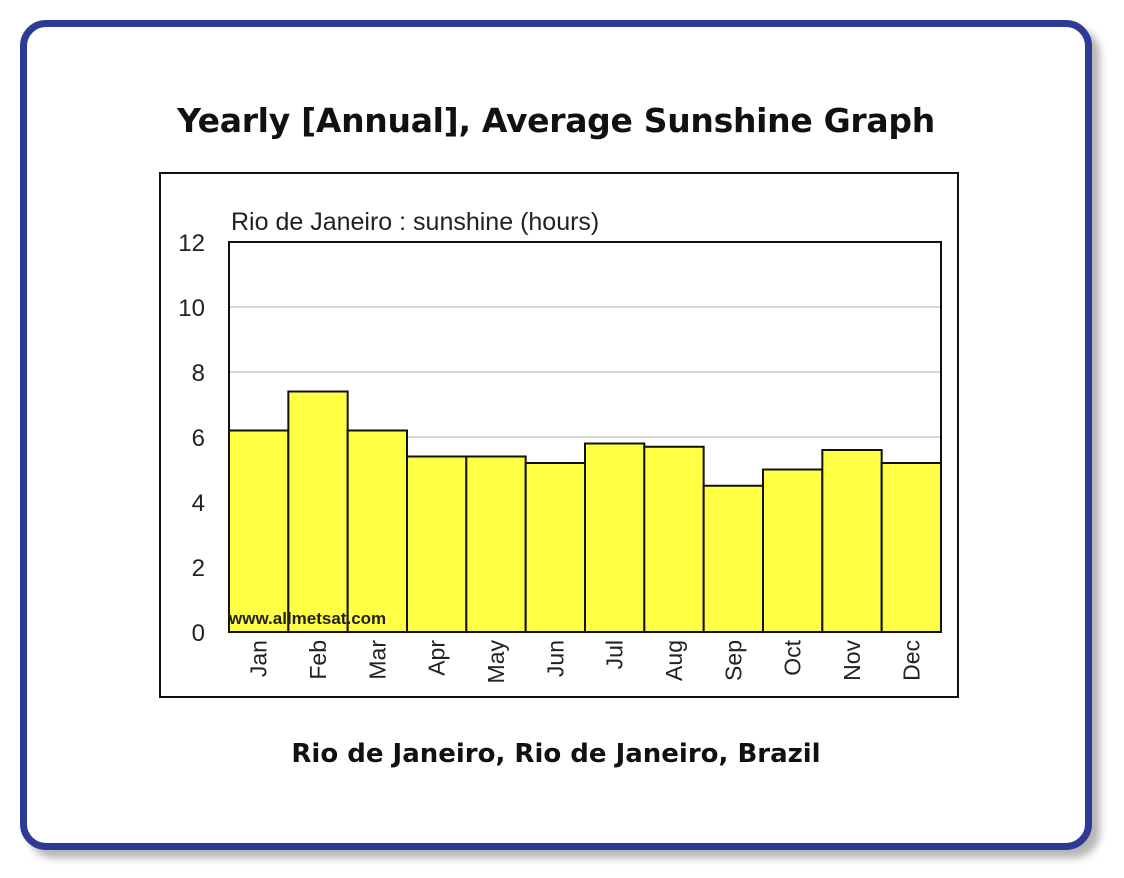 This screenshot has width=1124, height=878. Describe the element at coordinates (852, 660) in the screenshot. I see `x-tick-label: Nov` at that location.